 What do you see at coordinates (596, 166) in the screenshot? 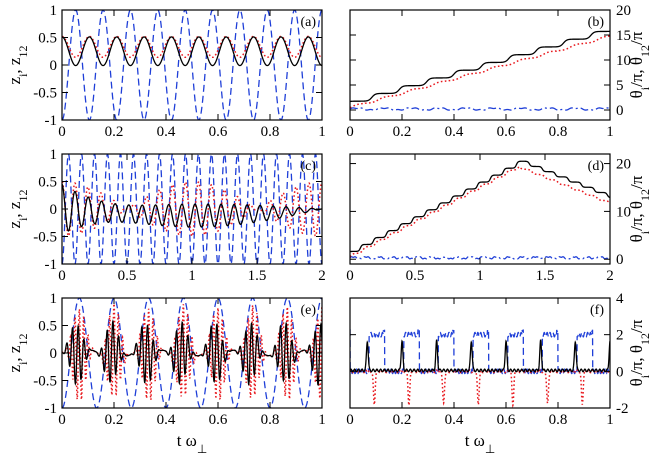
I see `panel-label: (d)` at bounding box center [596, 166].